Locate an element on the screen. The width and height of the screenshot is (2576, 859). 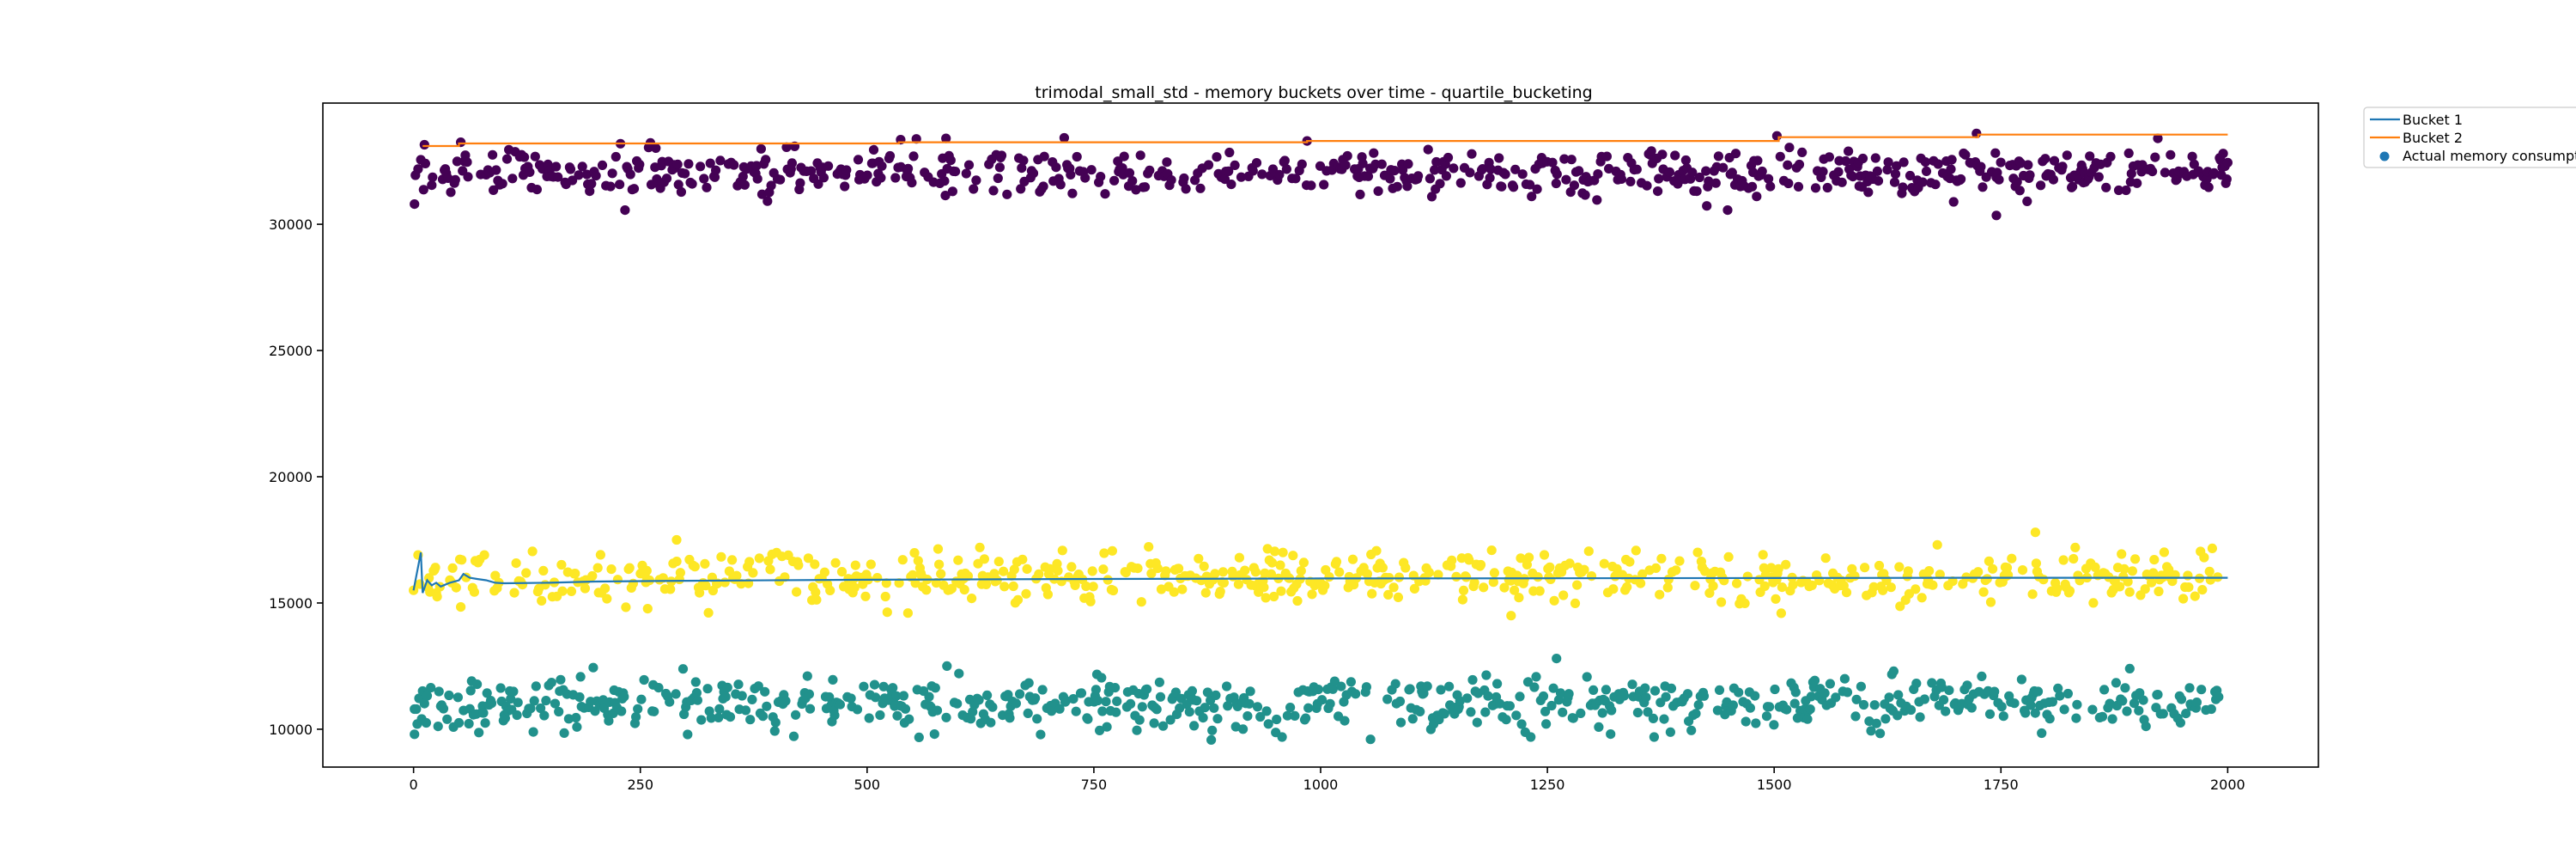
x-tick-label: 250 is located at coordinates (640, 785).